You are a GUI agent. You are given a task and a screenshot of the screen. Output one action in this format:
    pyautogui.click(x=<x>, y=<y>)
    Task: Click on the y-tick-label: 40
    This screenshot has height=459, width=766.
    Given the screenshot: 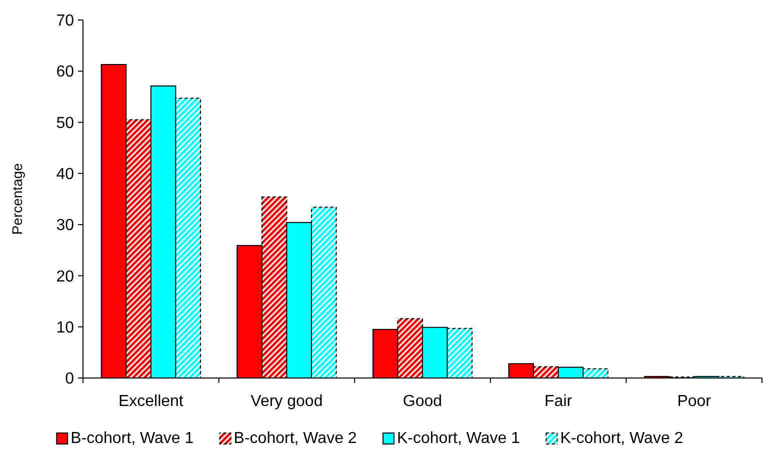 What is the action you would take?
    pyautogui.click(x=65, y=175)
    